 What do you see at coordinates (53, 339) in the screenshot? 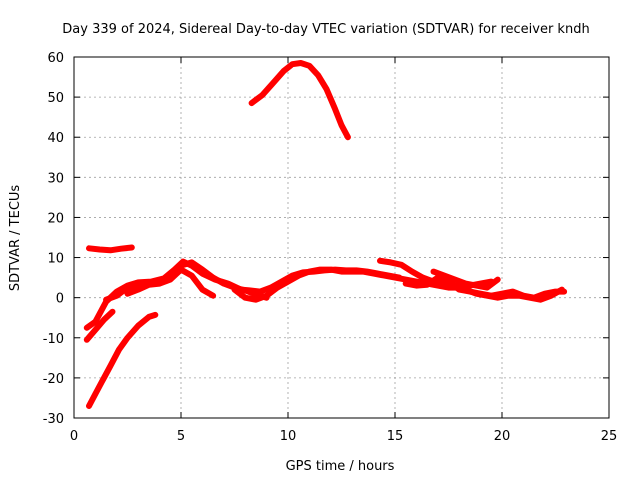
I see `y-tick-label: -10` at bounding box center [53, 339].